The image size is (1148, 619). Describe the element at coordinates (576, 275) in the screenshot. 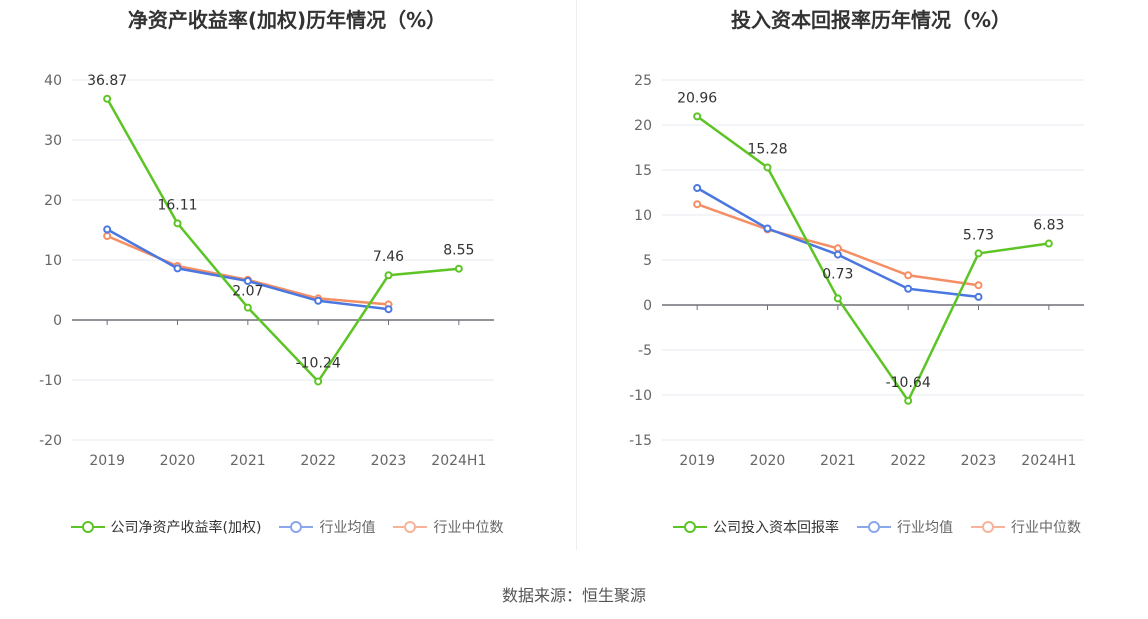

I see `panel-divider` at that location.